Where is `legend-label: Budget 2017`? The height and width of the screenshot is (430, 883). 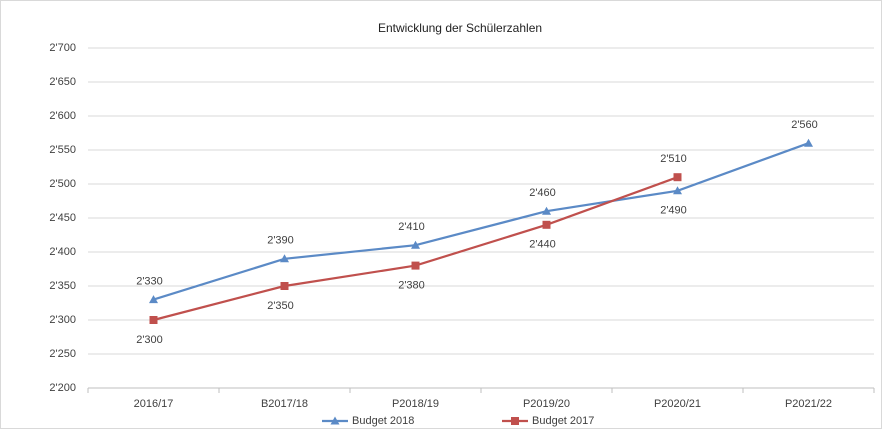 legend-label: Budget 2017 is located at coordinates (563, 421).